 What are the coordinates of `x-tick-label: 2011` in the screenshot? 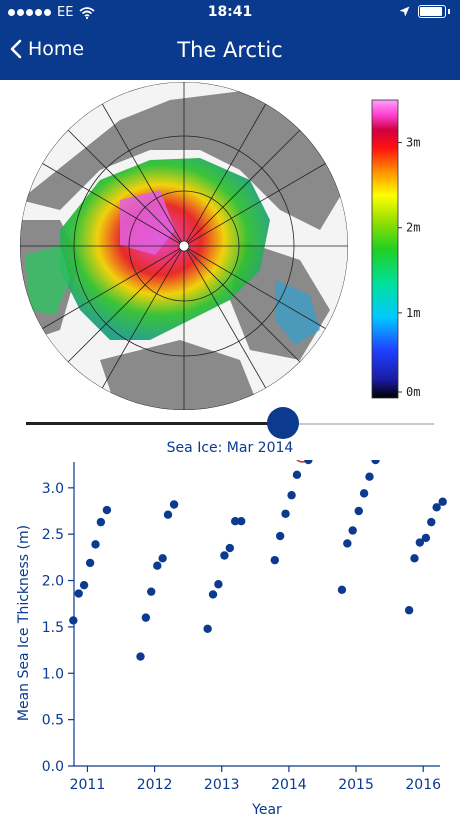 It's located at (88, 785).